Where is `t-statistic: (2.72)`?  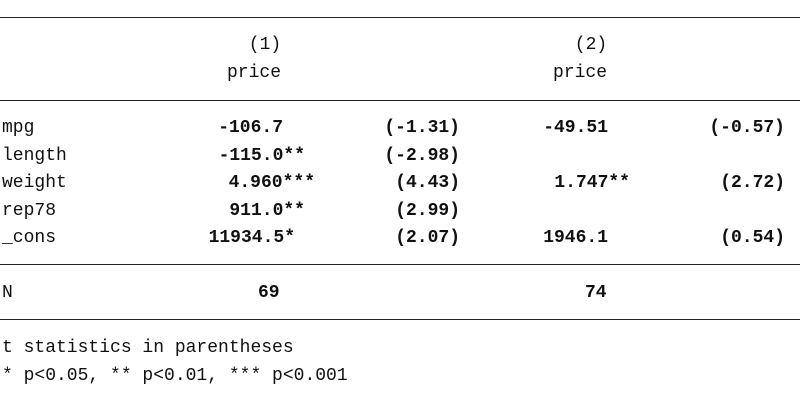
t-statistic: (2.72) is located at coordinates (752, 183).